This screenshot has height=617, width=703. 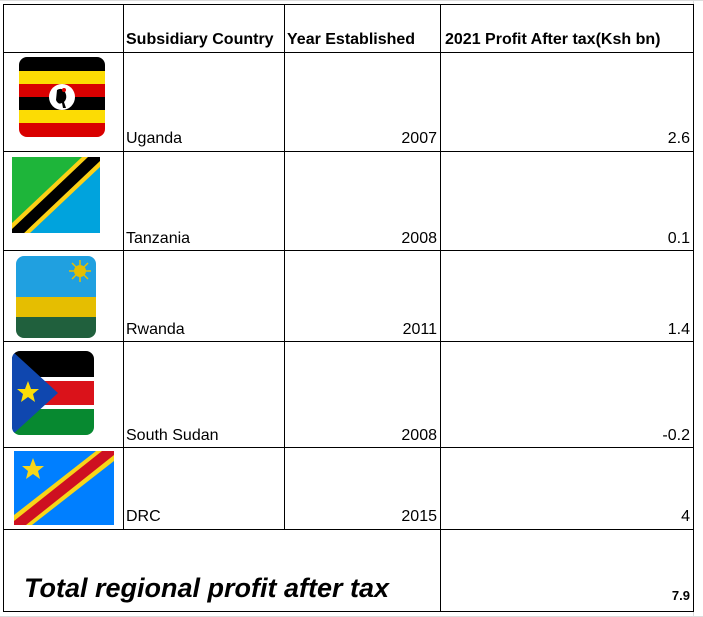 What do you see at coordinates (154, 138) in the screenshot?
I see `country-cell-uganda: Uganda` at bounding box center [154, 138].